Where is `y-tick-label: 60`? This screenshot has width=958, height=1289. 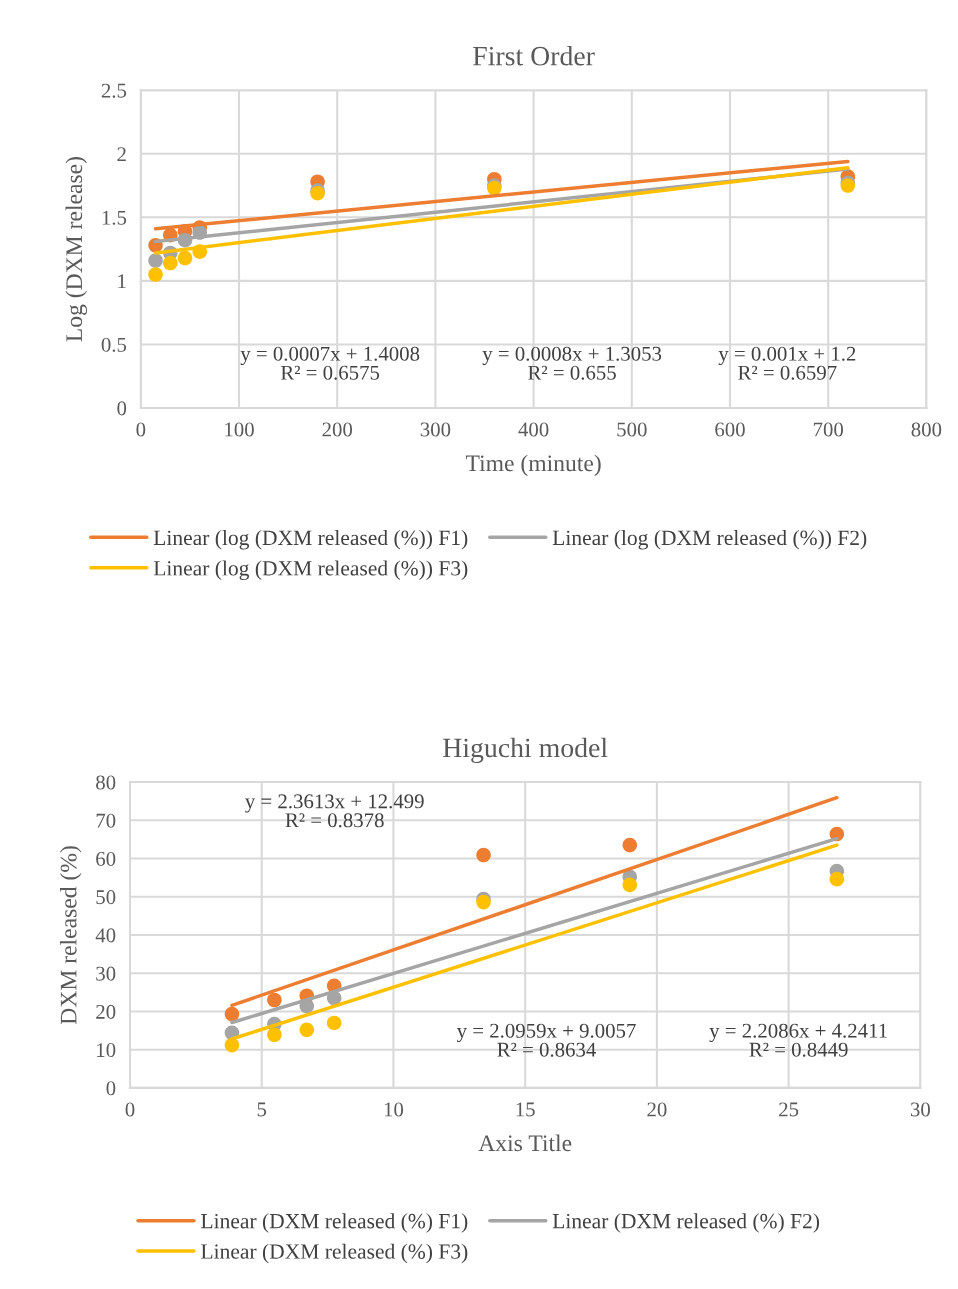
y-tick-label: 60 is located at coordinates (106, 858).